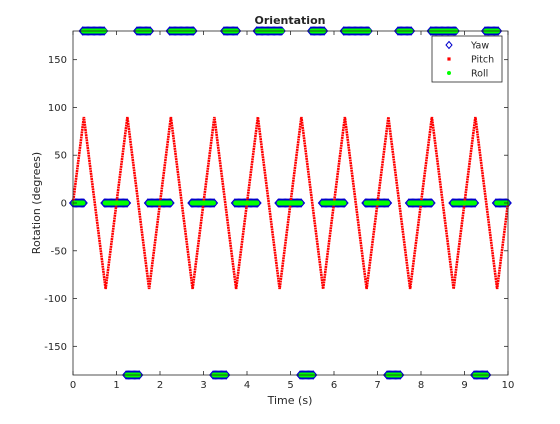  What do you see at coordinates (64, 204) in the screenshot?
I see `y-tick-label: 0` at bounding box center [64, 204].